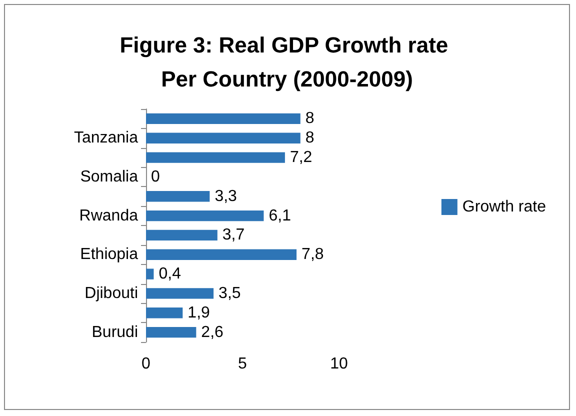  Describe the element at coordinates (115, 332) in the screenshot. I see `y-tick-label: Burudi` at that location.